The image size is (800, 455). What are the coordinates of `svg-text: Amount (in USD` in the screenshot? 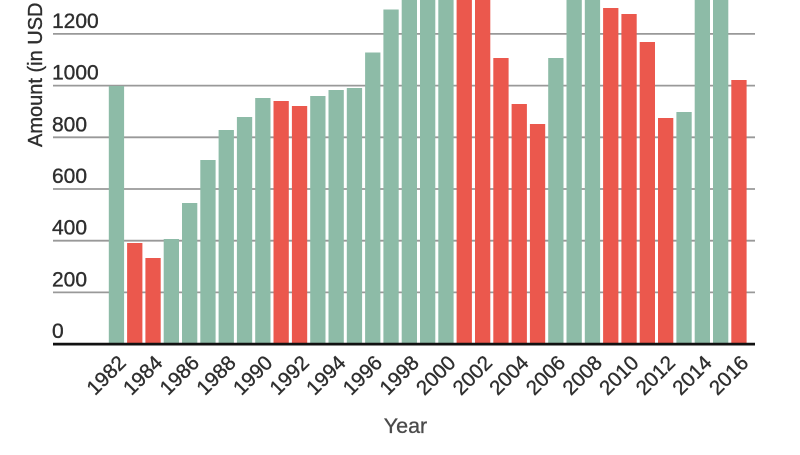 It's located at (36, 75).